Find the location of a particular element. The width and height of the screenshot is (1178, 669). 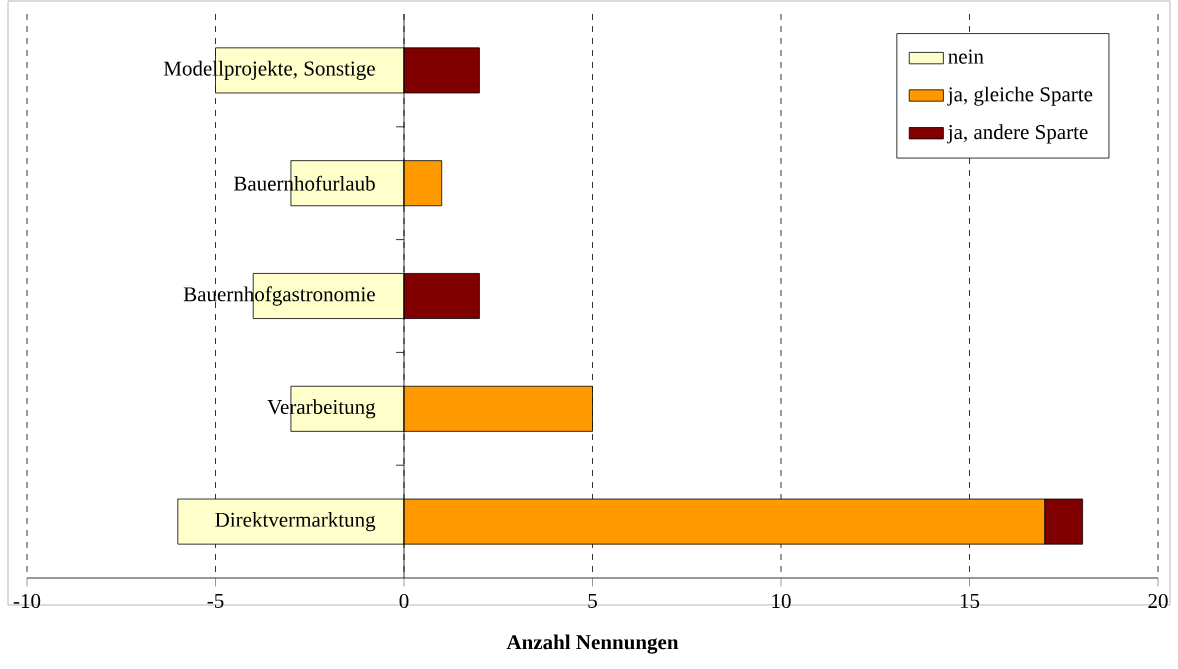

x-tick-label: 0 is located at coordinates (404, 601).